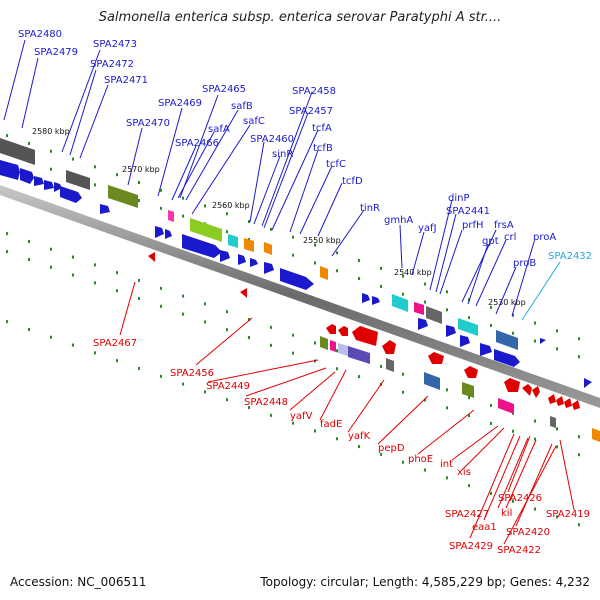 The height and width of the screenshot is (600, 600). I want to click on gene-label: SPA2419, so click(568, 514).